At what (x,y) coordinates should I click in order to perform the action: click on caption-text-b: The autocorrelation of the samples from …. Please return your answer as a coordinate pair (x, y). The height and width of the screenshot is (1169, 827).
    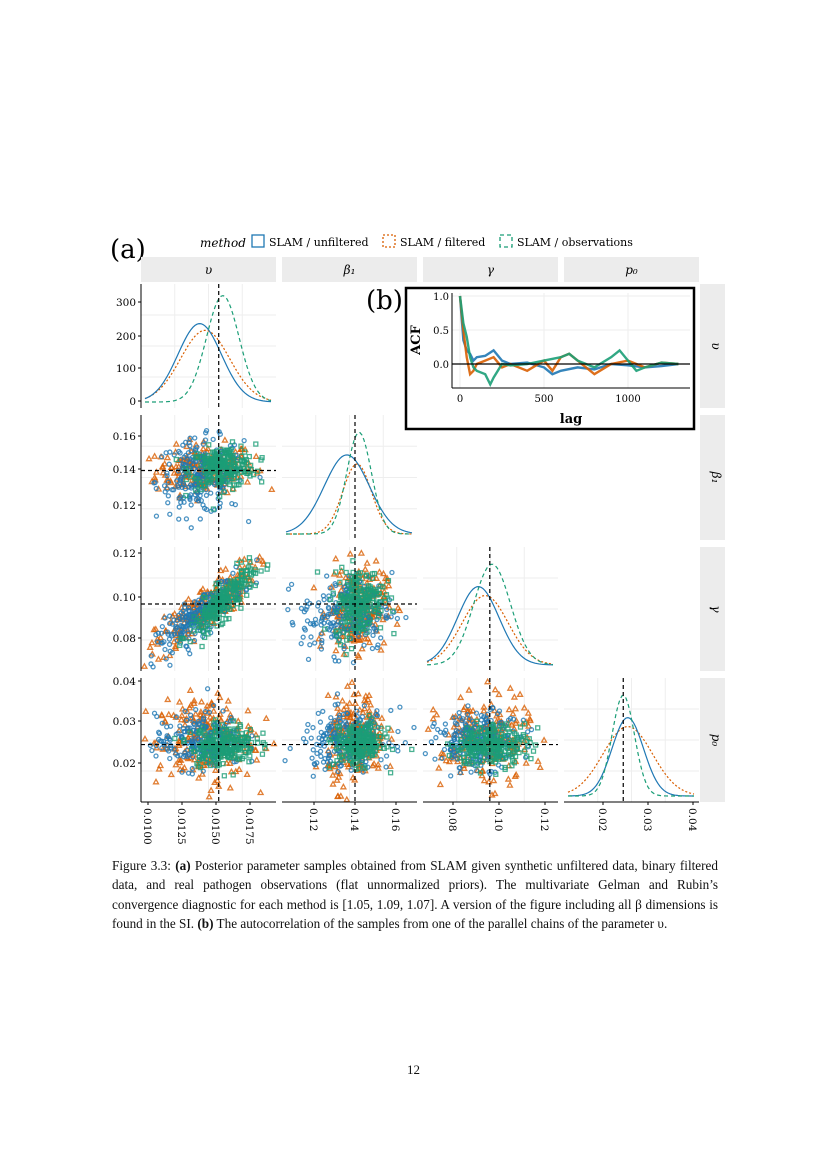
    Looking at the image, I should click on (442, 924).